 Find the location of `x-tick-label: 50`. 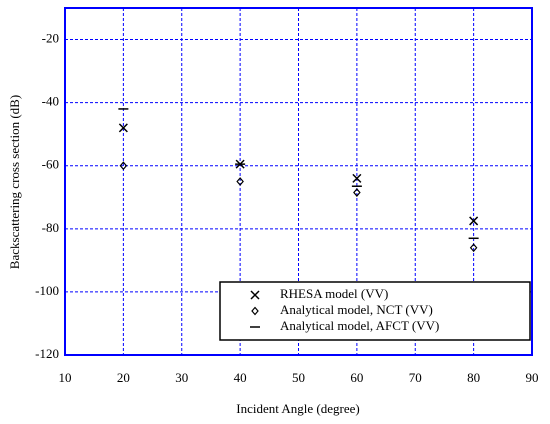

x-tick-label: 50 is located at coordinates (298, 377).